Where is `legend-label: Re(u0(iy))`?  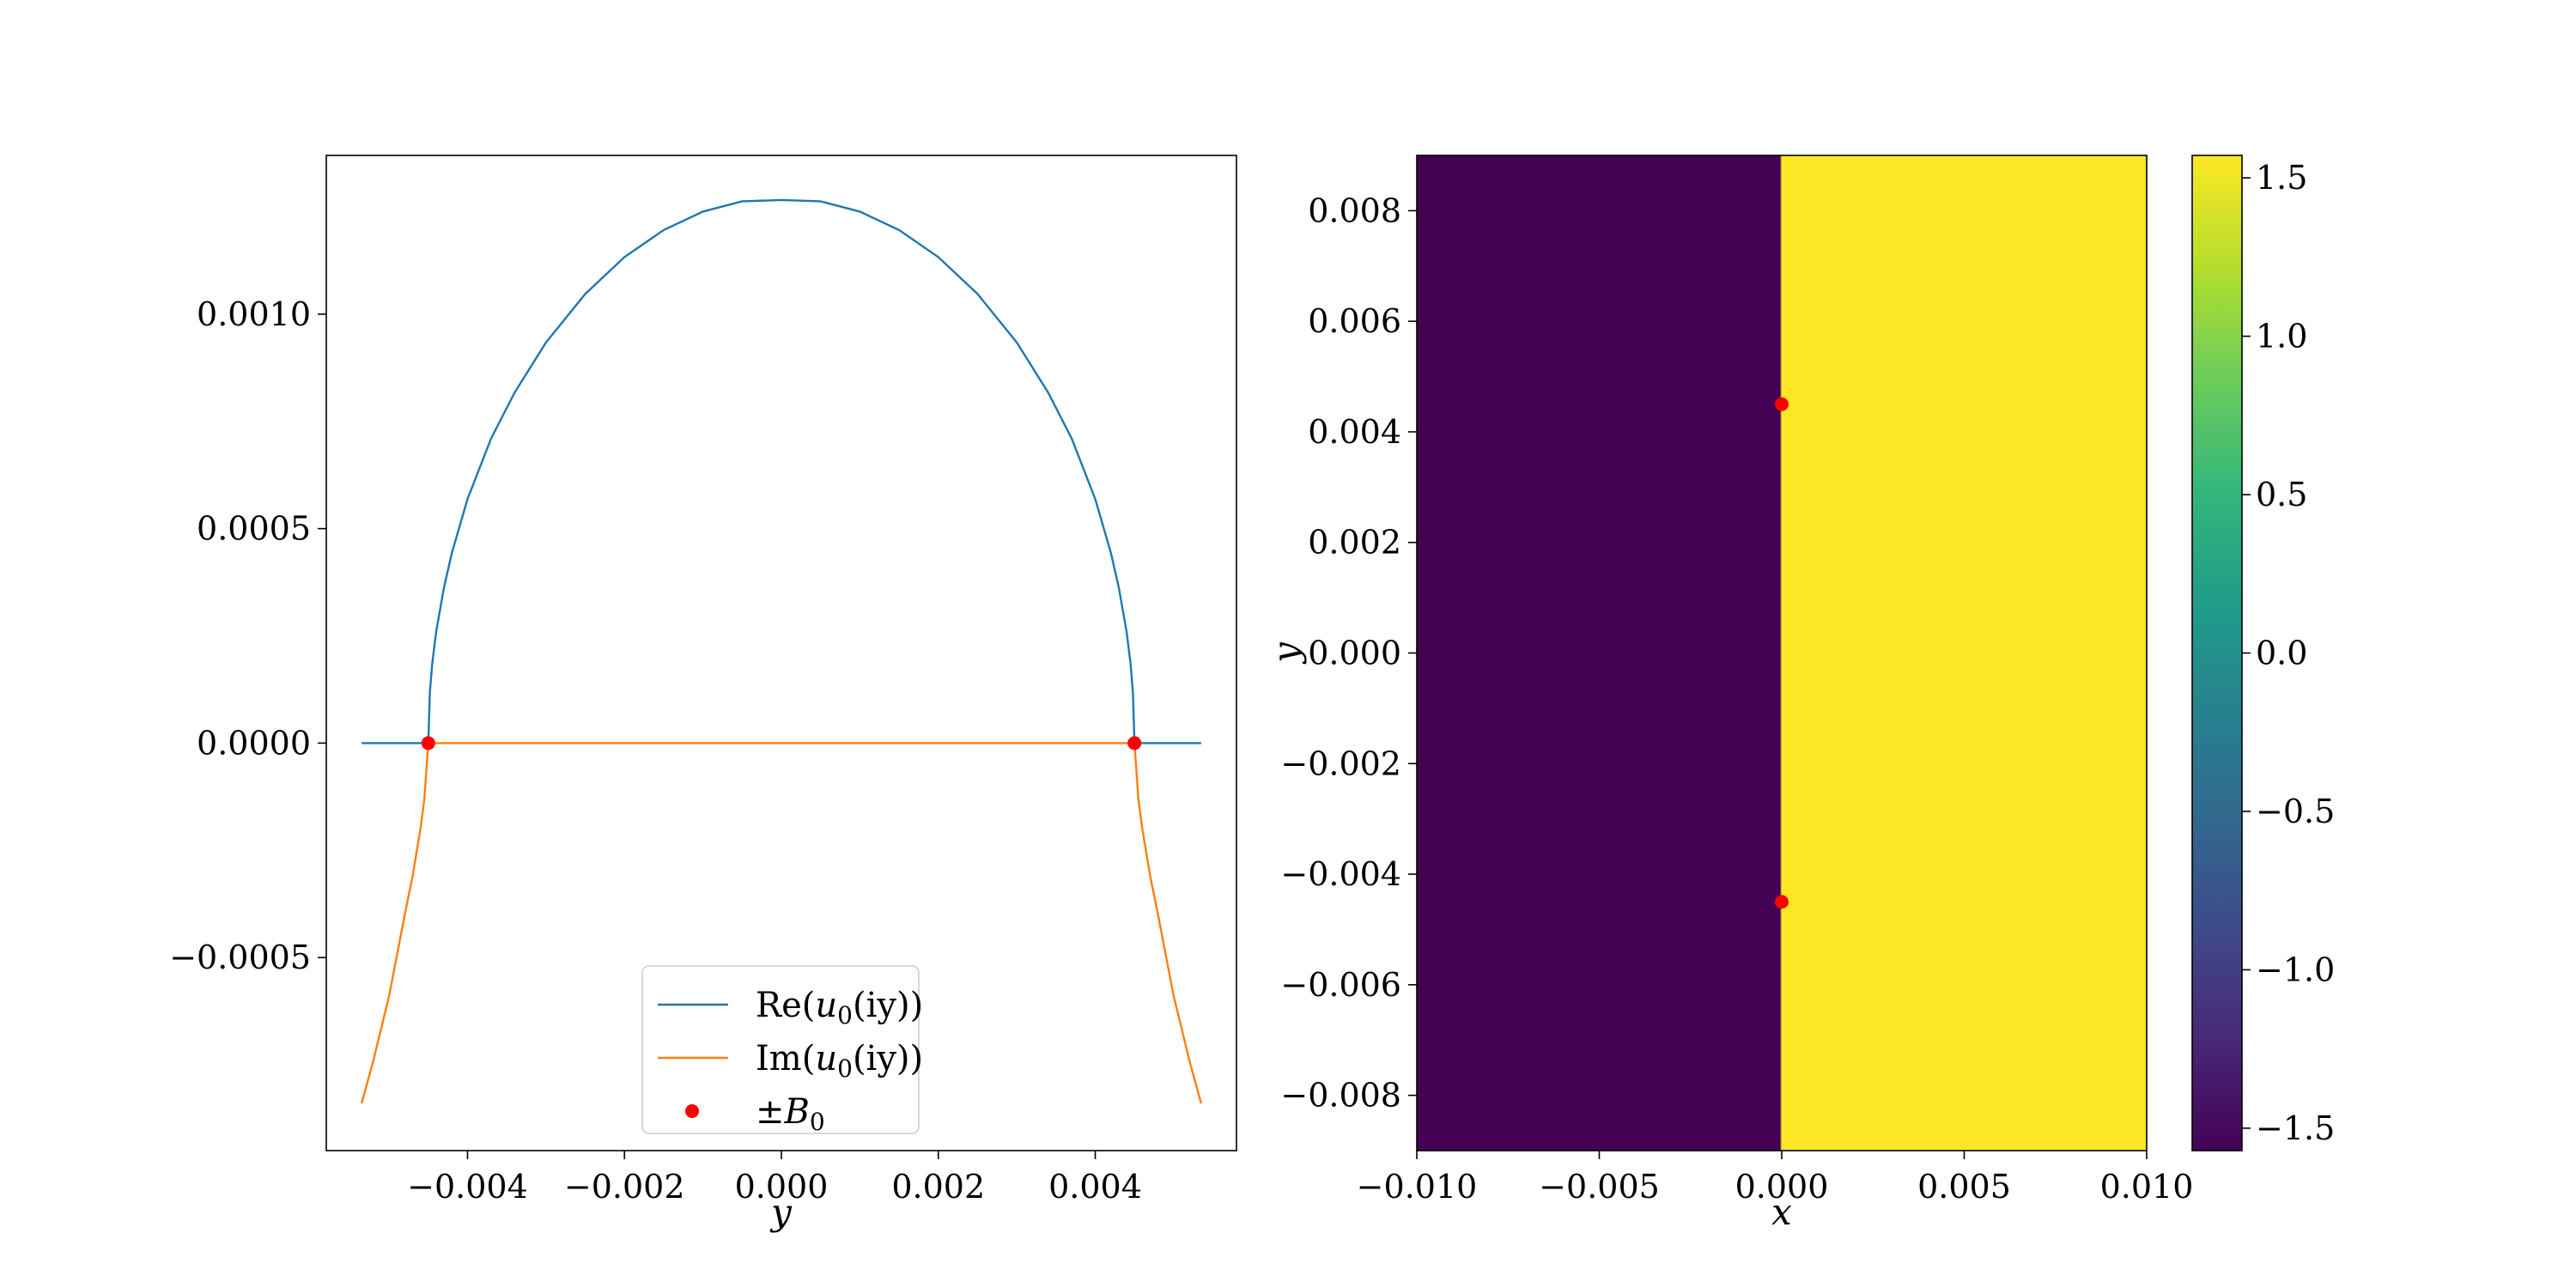 legend-label: Re(u0(iy)) is located at coordinates (839, 1008).